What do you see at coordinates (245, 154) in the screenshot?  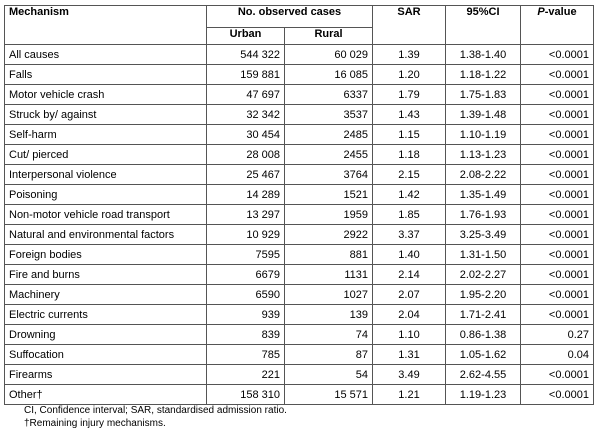 I see `table-cell: 28 008` at bounding box center [245, 154].